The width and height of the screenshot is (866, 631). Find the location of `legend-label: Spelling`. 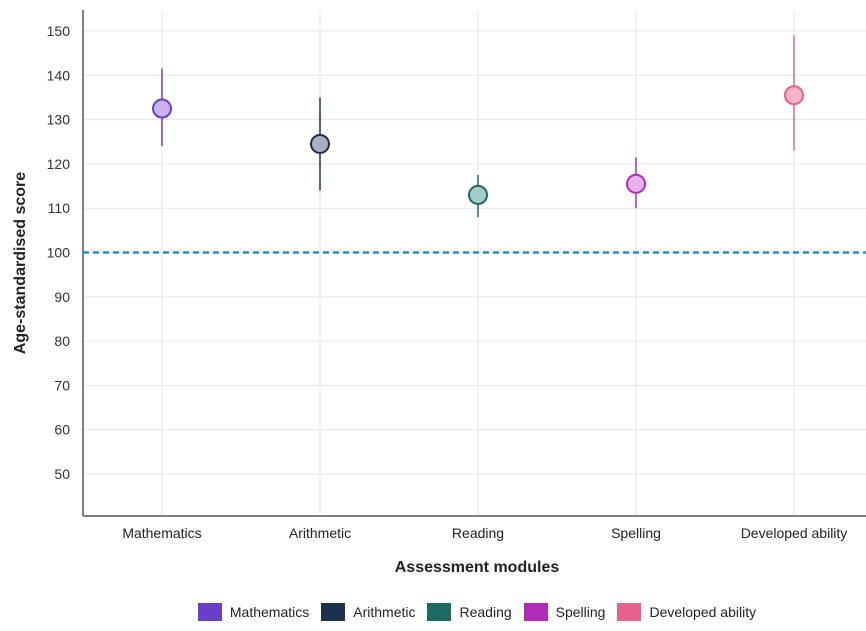

legend-label: Spelling is located at coordinates (580, 612).